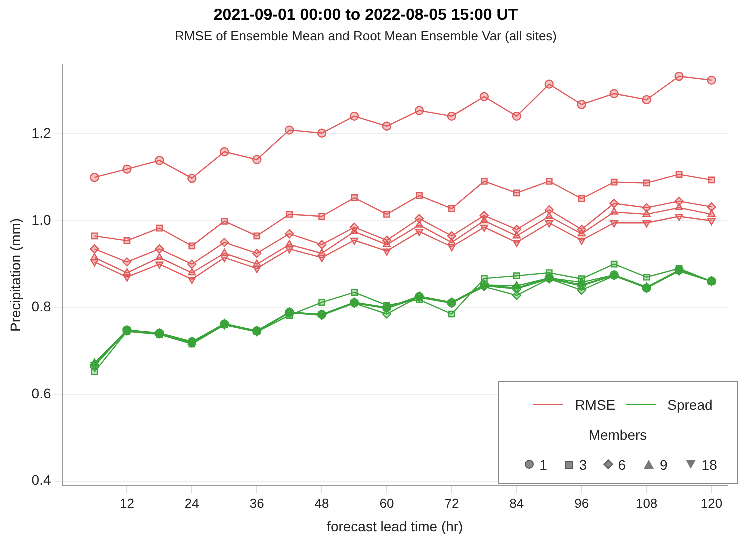  Describe the element at coordinates (322, 503) in the screenshot. I see `x-tick-label: 48` at that location.